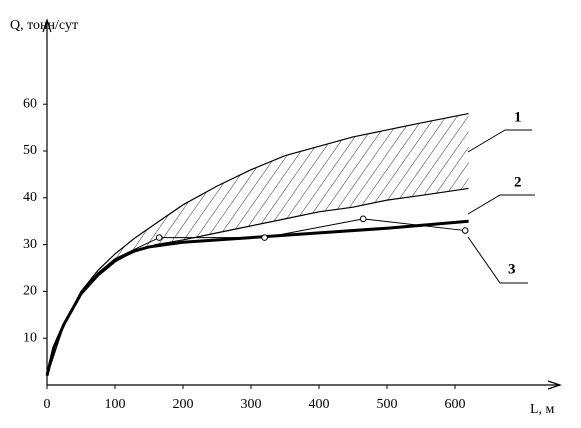 Image resolution: width=581 pixels, height=428 pixels. I want to click on x-tick-label: 600, so click(455, 404).